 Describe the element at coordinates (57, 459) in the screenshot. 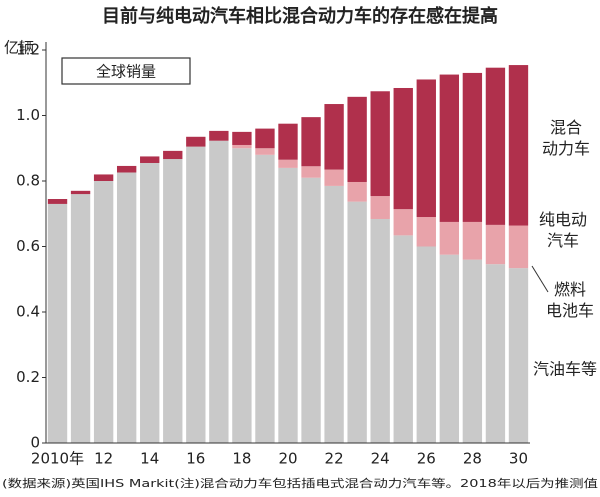

I see `x-tick-label: 2010年` at that location.